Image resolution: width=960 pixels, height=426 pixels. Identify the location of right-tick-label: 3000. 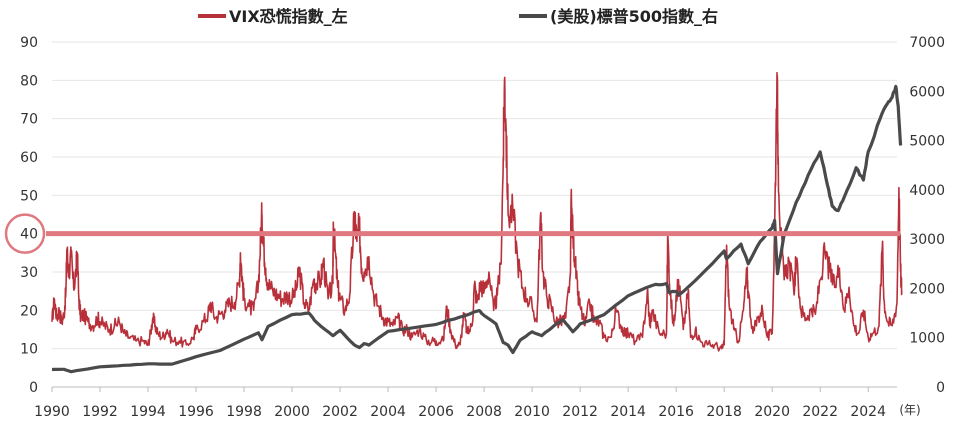
(927, 240).